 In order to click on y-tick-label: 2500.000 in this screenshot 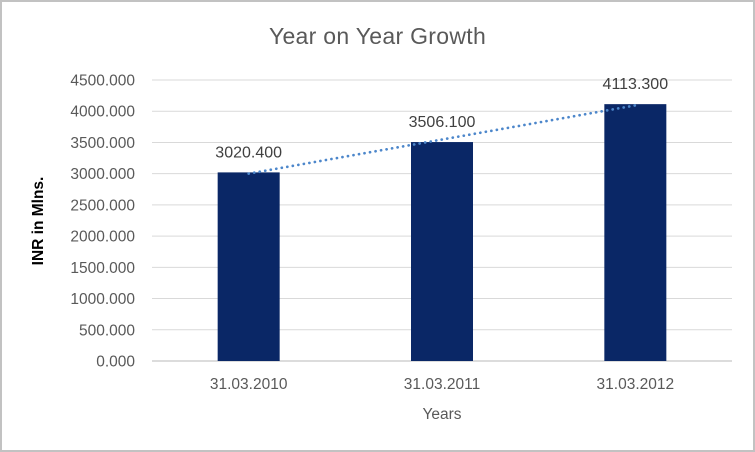, I will do `click(102, 205)`.